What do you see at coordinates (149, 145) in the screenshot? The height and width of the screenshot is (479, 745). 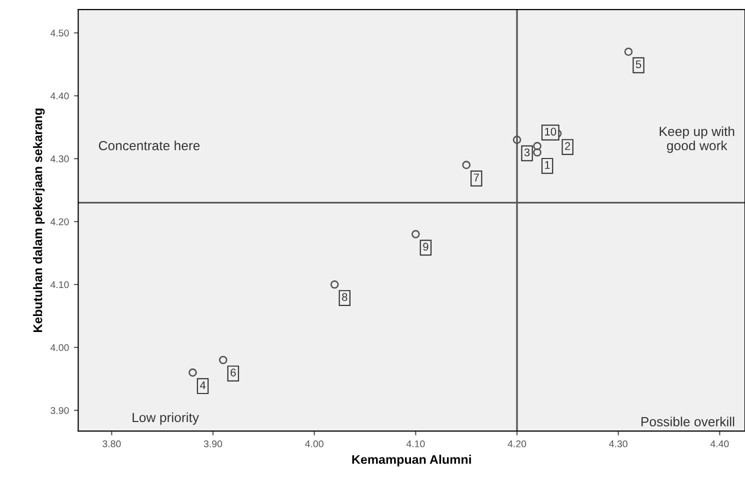 I see `annotation: Concentrate here` at bounding box center [149, 145].